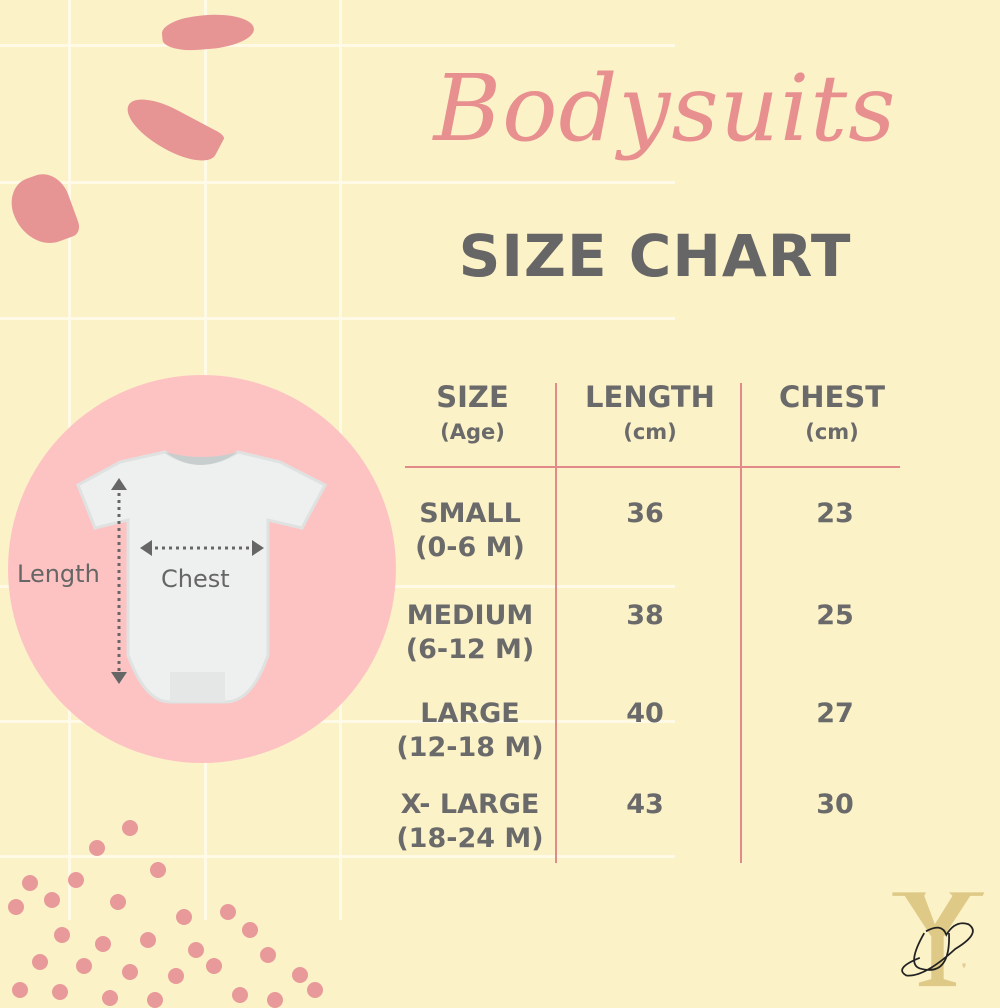 The width and height of the screenshot is (1000, 1008). What do you see at coordinates (470, 804) in the screenshot?
I see `size-label: X- LARGE` at bounding box center [470, 804].